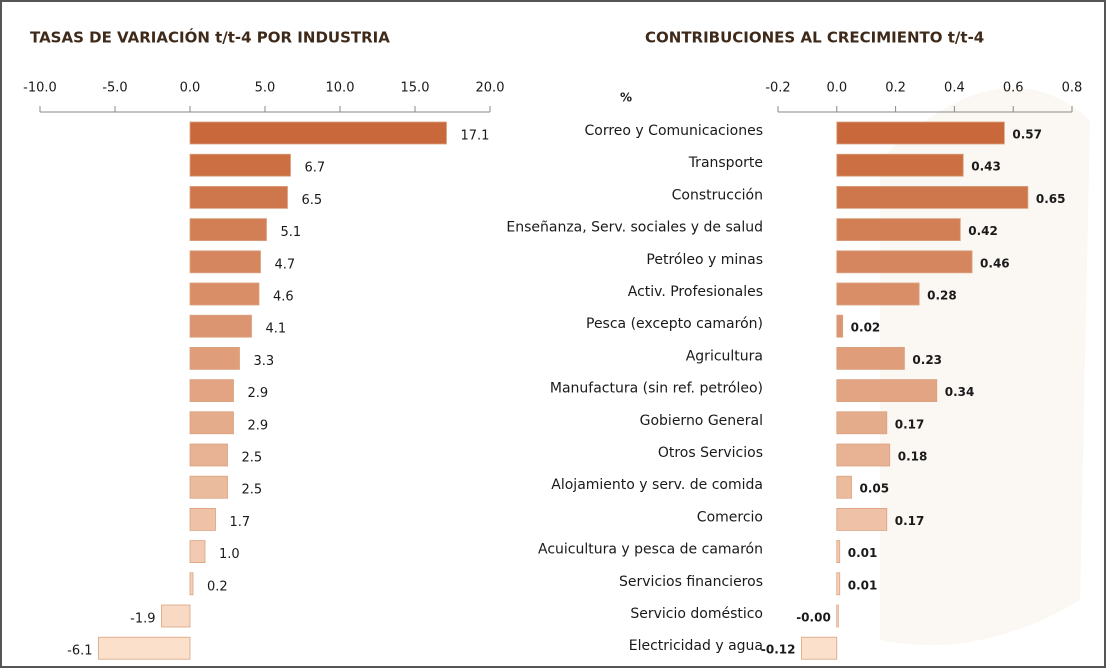 This screenshot has height=668, width=1106. Describe the element at coordinates (701, 421) in the screenshot. I see `category-label: Gobierno General` at that location.